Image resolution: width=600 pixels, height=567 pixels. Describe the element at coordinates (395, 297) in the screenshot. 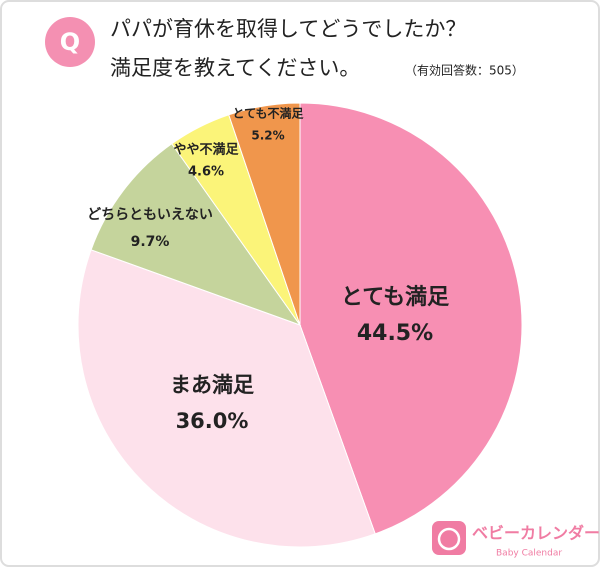

I see `slice-label: とても満足` at that location.